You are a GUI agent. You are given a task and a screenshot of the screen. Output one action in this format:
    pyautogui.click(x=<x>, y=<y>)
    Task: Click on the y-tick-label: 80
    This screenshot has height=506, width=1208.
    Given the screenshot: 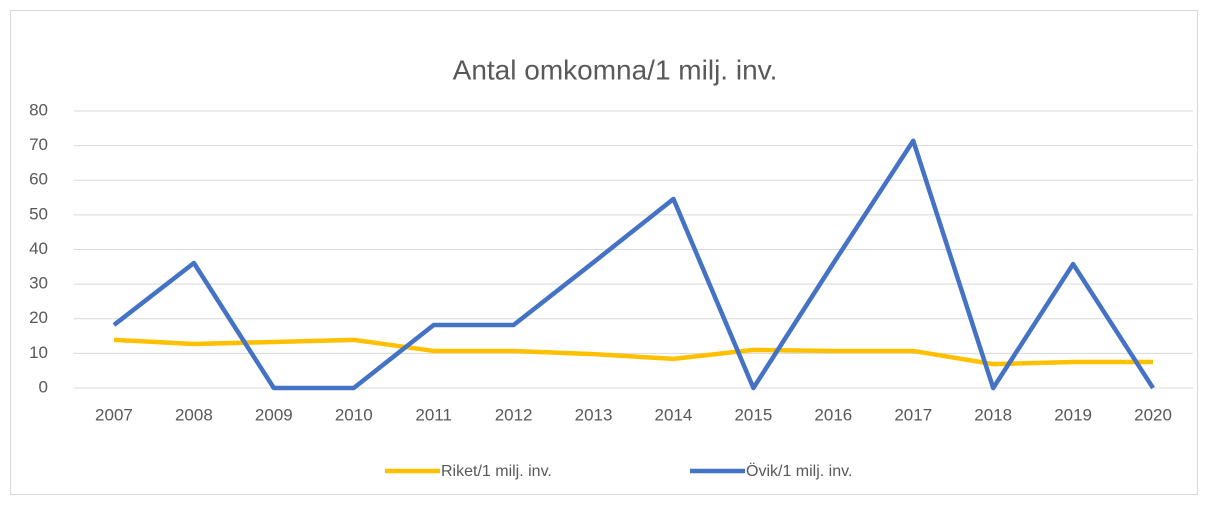 What is the action you would take?
    pyautogui.click(x=38, y=109)
    